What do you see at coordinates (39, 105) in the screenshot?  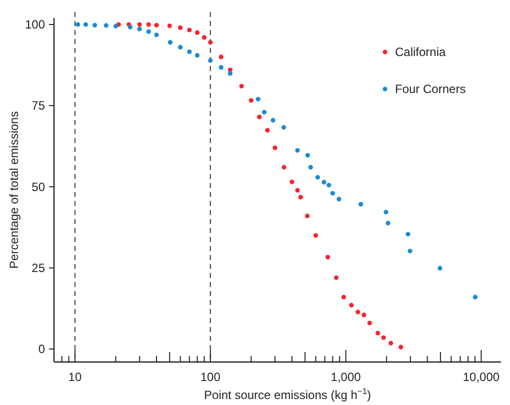 I see `y-tick-label: 75` at bounding box center [39, 105].